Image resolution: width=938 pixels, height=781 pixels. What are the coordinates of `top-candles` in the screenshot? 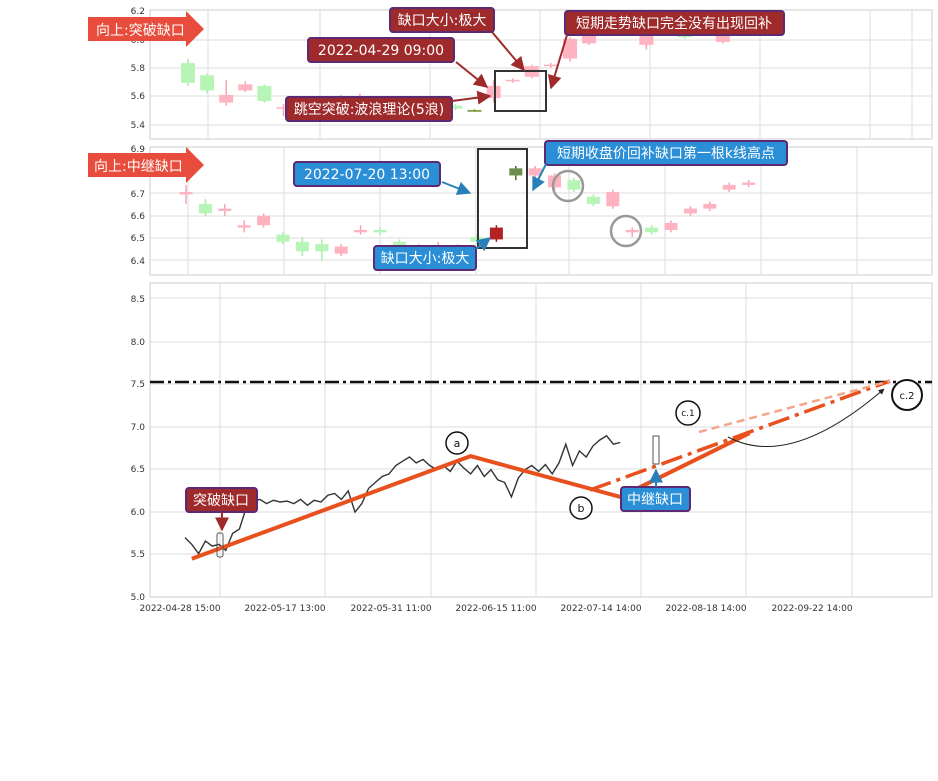 It's located at (455, 69).